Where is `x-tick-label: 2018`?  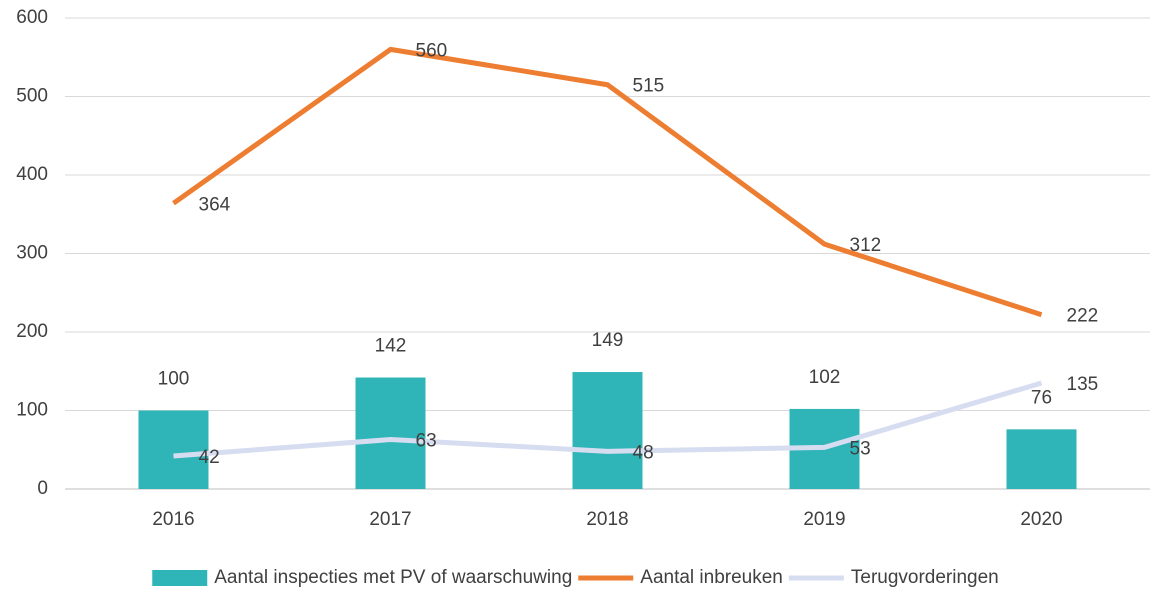 x-tick-label: 2018 is located at coordinates (607, 519).